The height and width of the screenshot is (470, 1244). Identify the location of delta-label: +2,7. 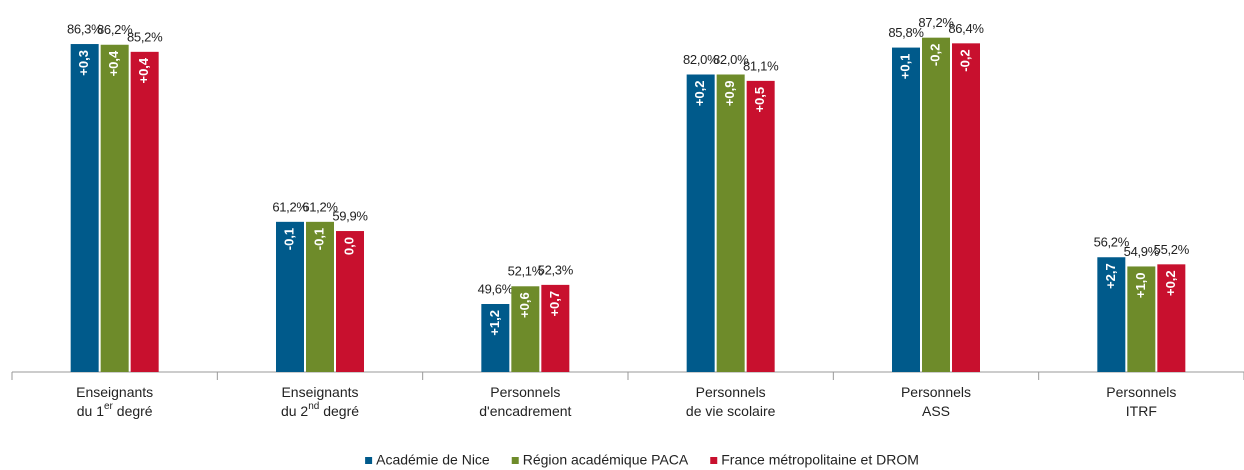
(1110, 276).